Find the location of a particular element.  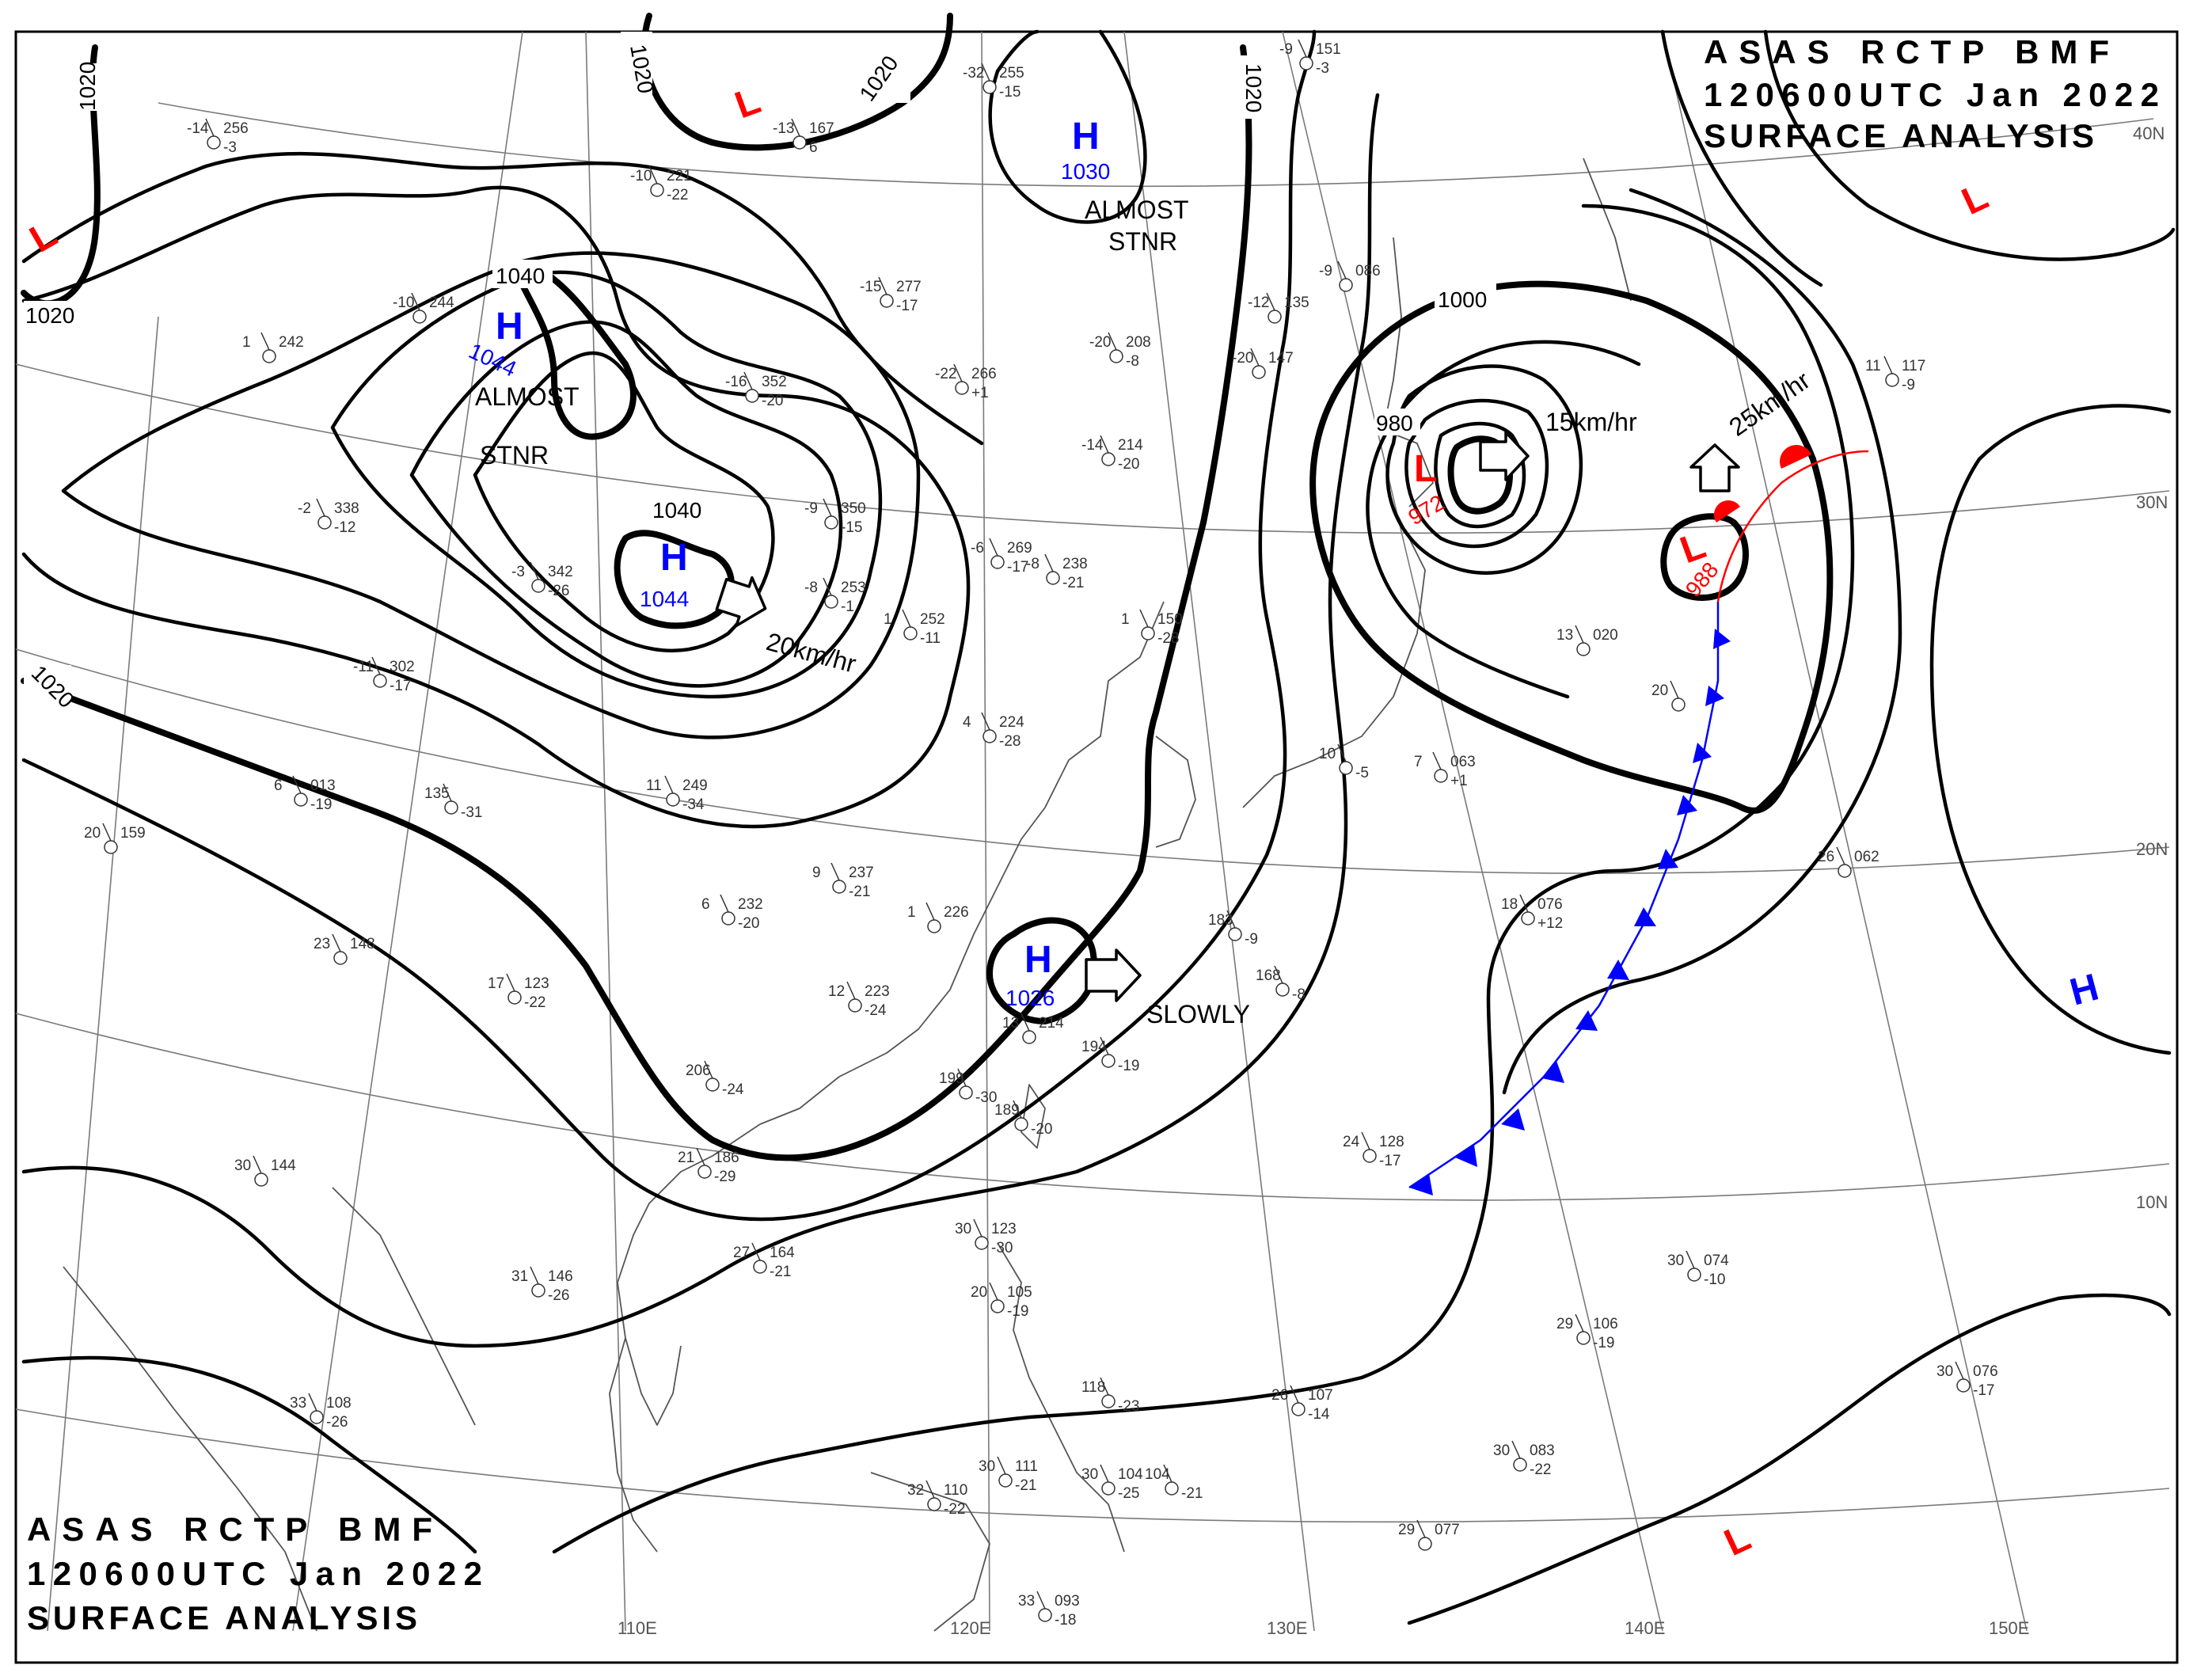

station-pressure: 110 is located at coordinates (956, 1490).